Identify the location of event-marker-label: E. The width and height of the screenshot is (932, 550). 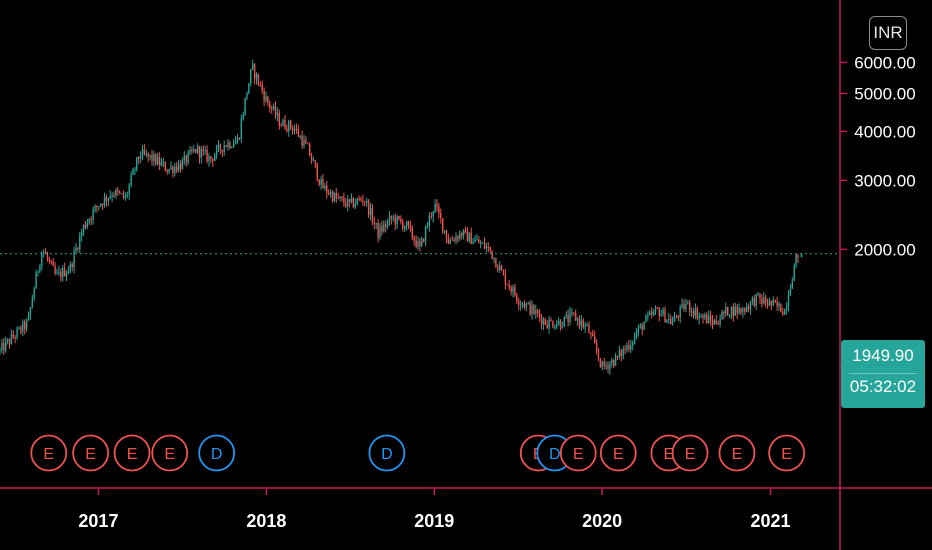
(90, 454).